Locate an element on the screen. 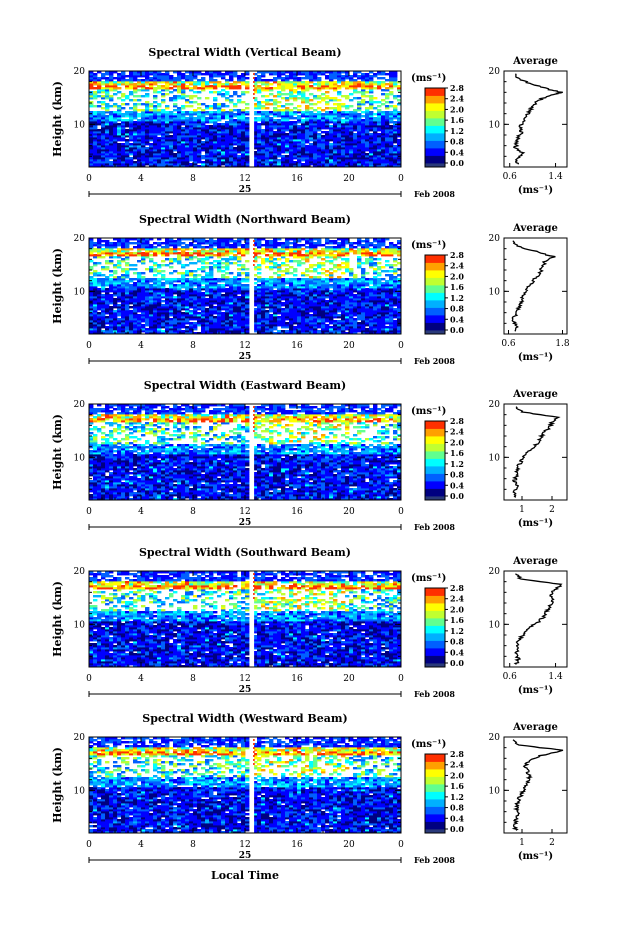 This screenshot has width=622, height=929. data-gap is located at coordinates (252, 119).